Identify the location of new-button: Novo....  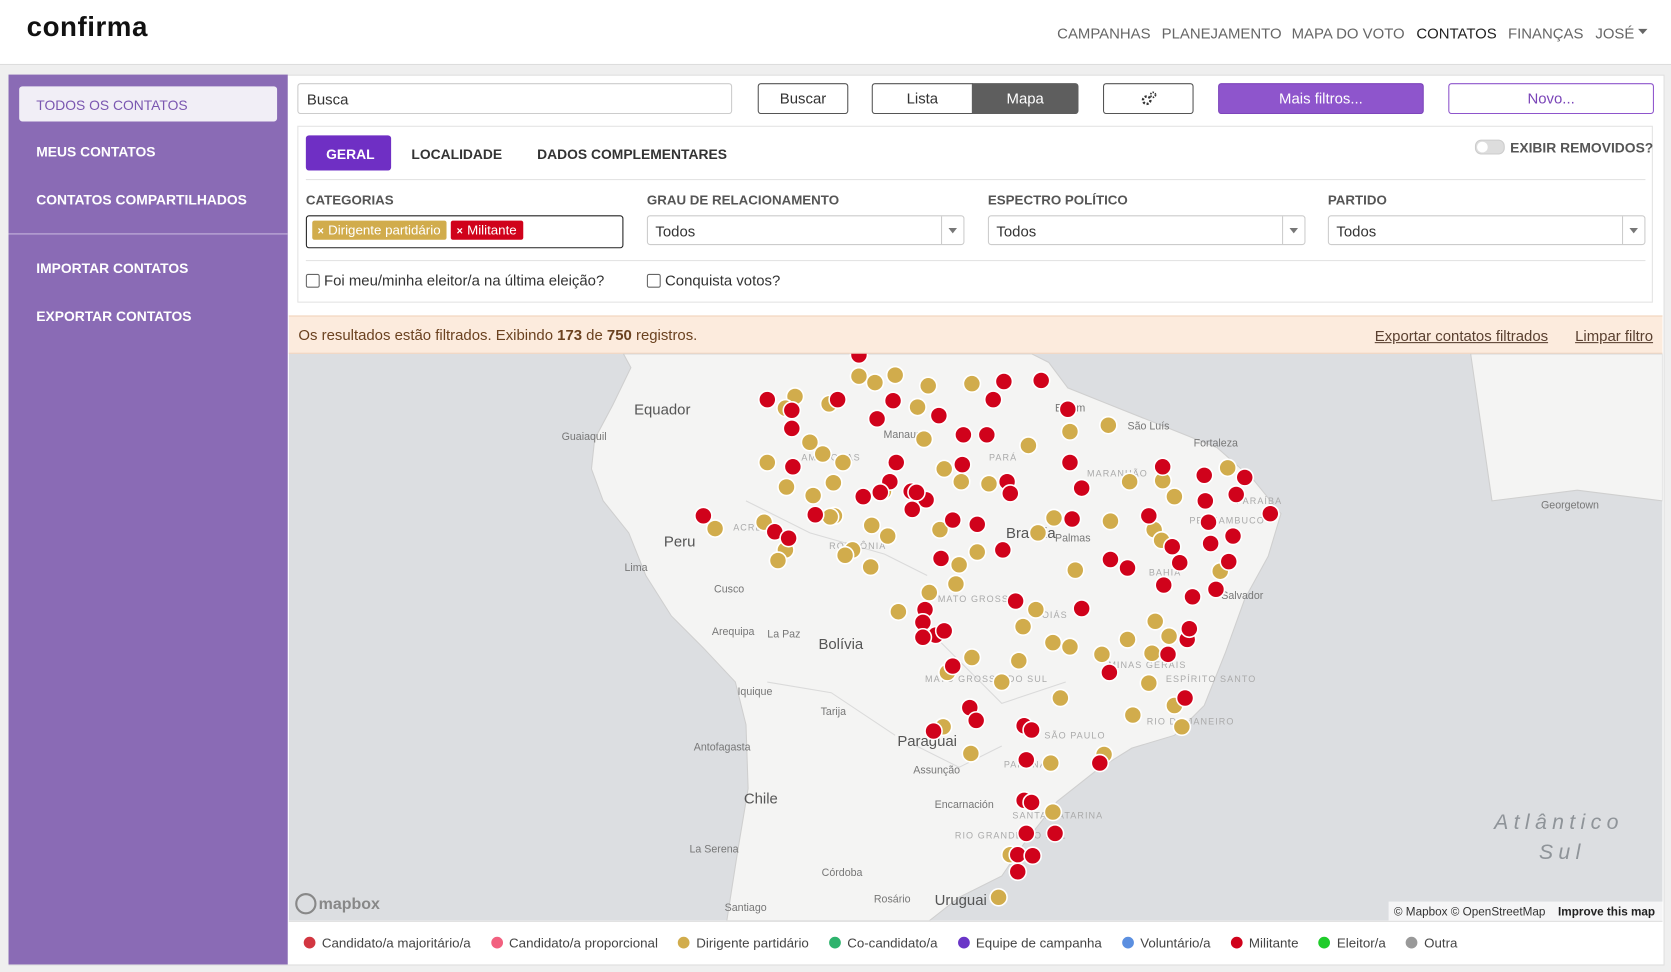
(1551, 99).